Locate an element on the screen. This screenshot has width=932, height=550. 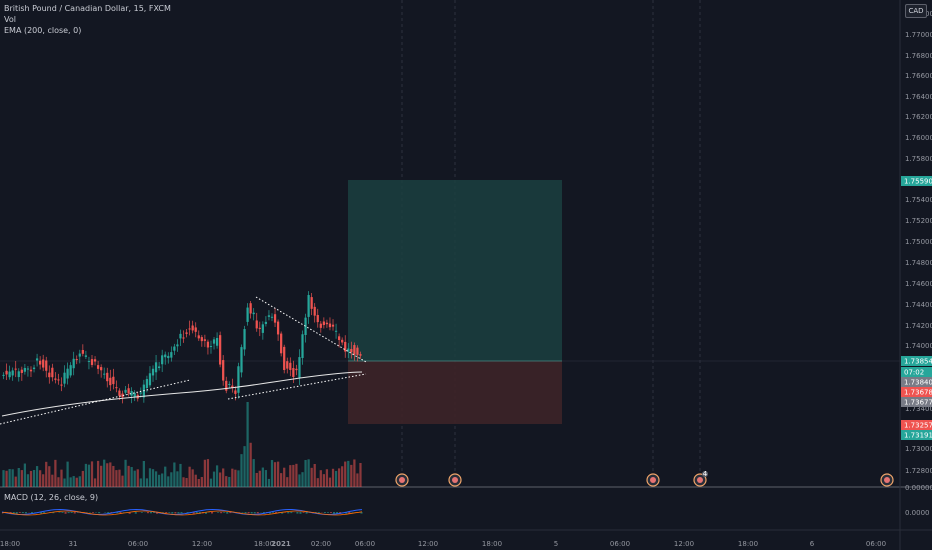
time-tick: 31 is located at coordinates (73, 544).